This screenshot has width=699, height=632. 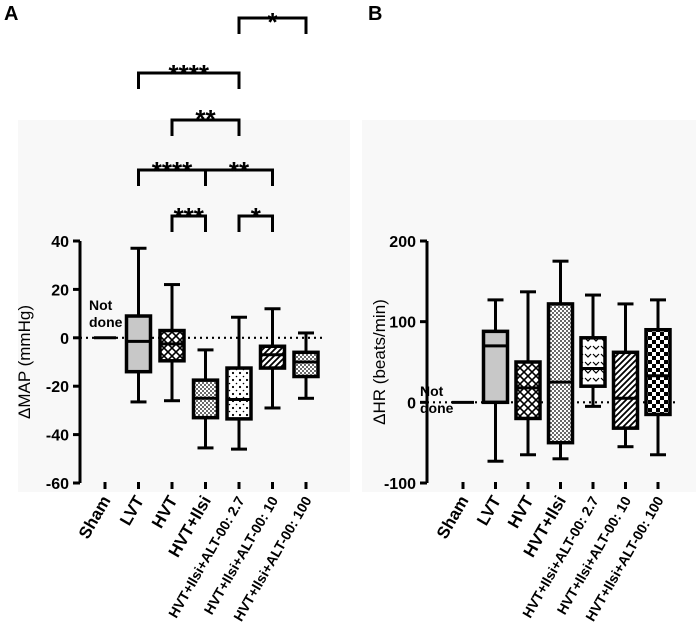 I want to click on box-lvt-b, so click(x=495, y=380).